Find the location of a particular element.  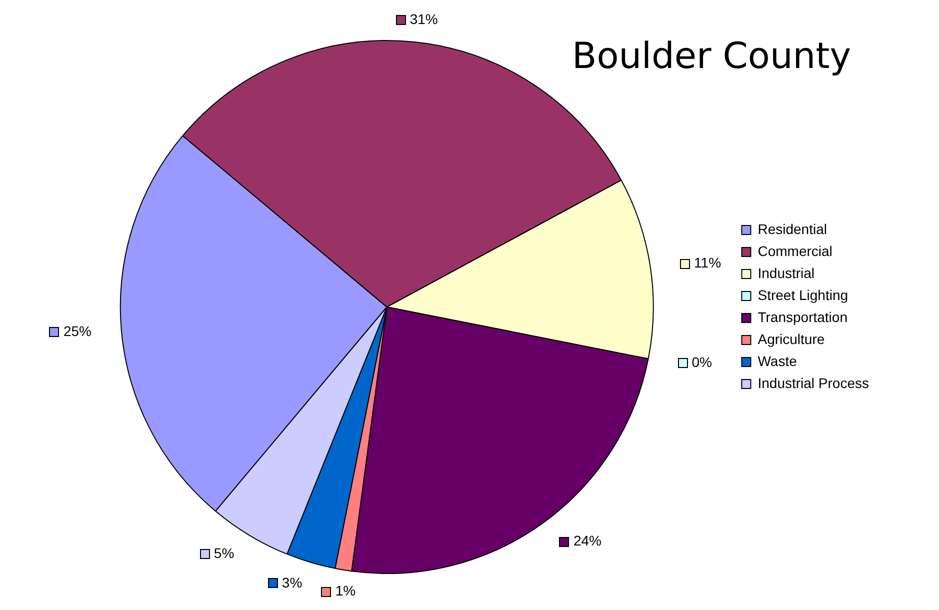

legend-label: Industrial is located at coordinates (786, 272).